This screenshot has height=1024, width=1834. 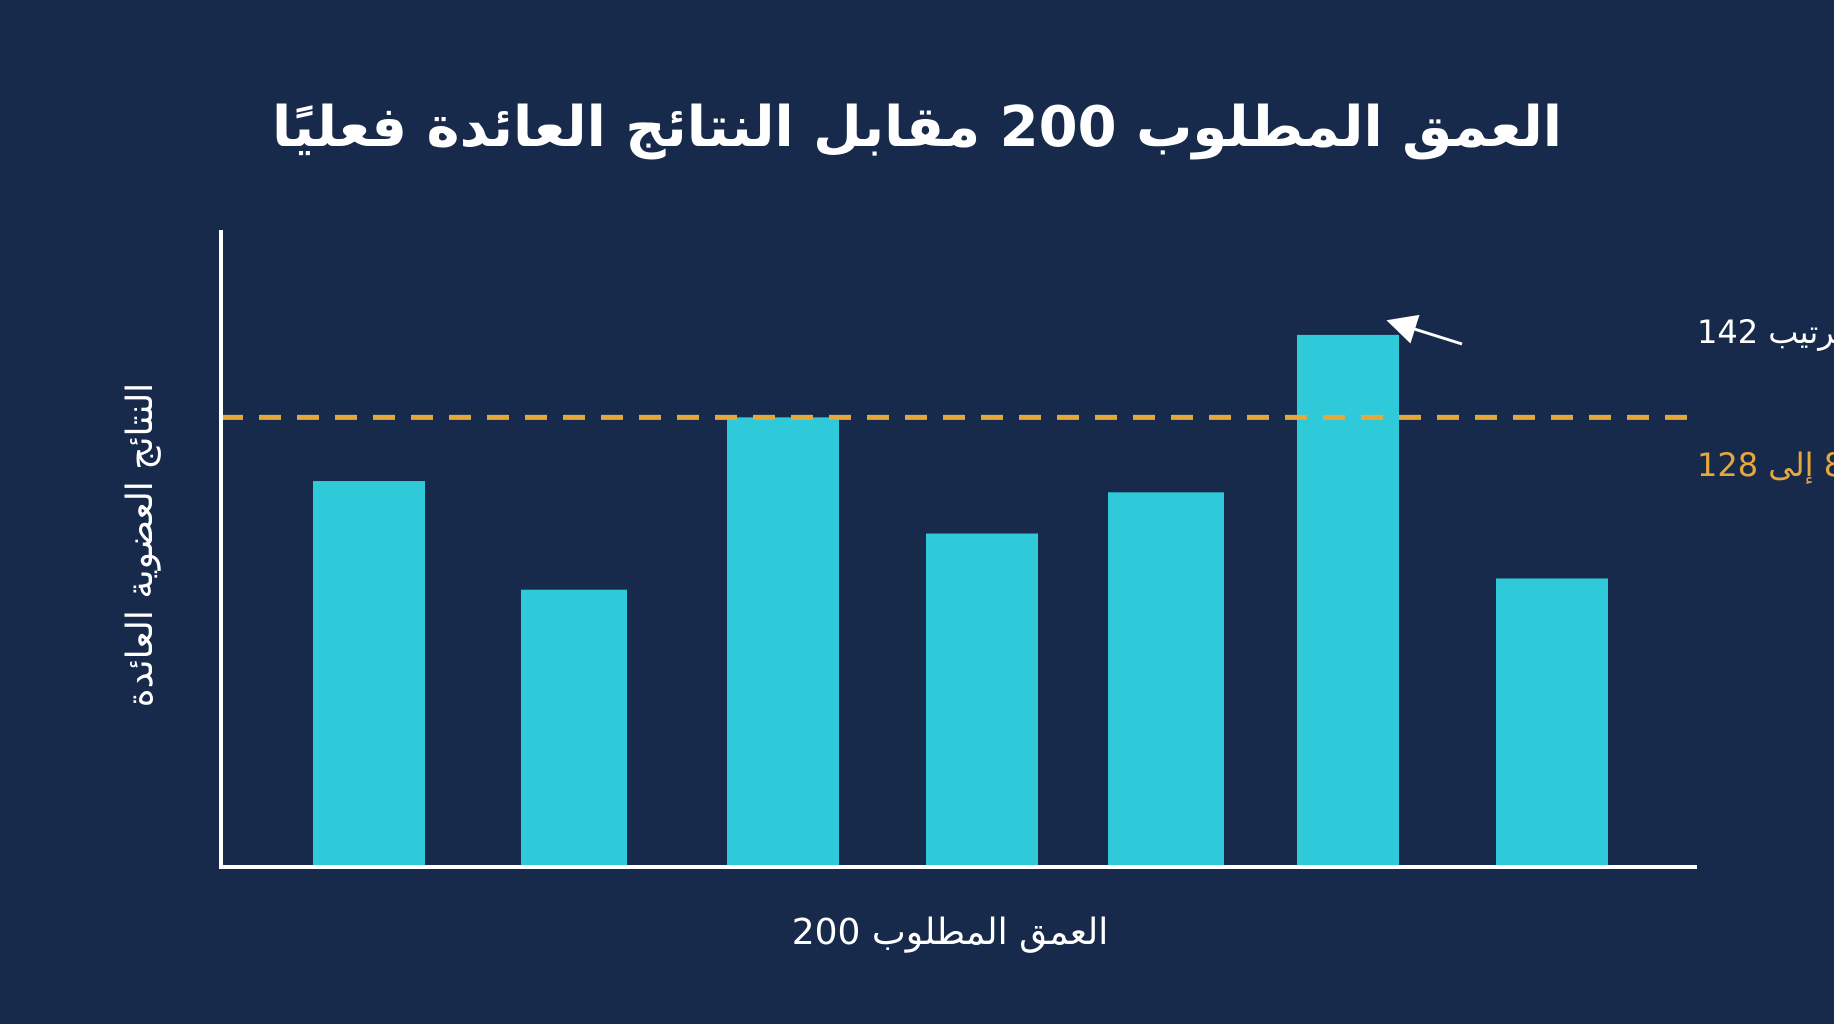 What do you see at coordinates (950, 932) in the screenshot?
I see `x-axis-label: العمق المطلوب 200` at bounding box center [950, 932].